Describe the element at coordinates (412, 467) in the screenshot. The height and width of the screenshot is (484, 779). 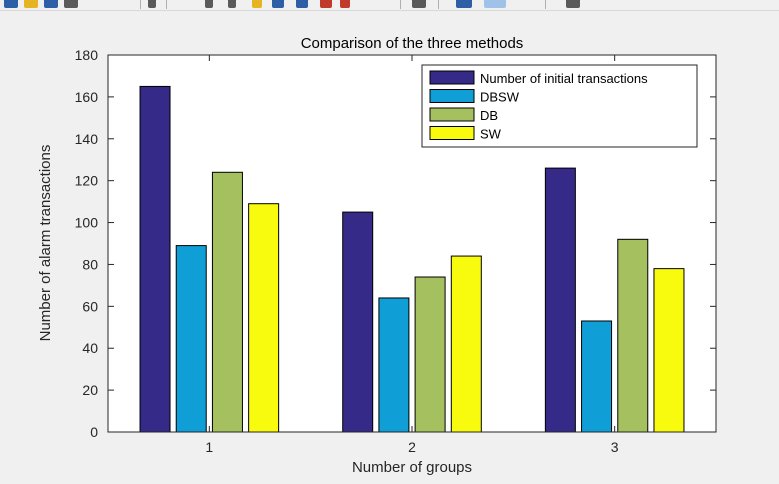
I see `x-axis-label: Number of groups` at that location.